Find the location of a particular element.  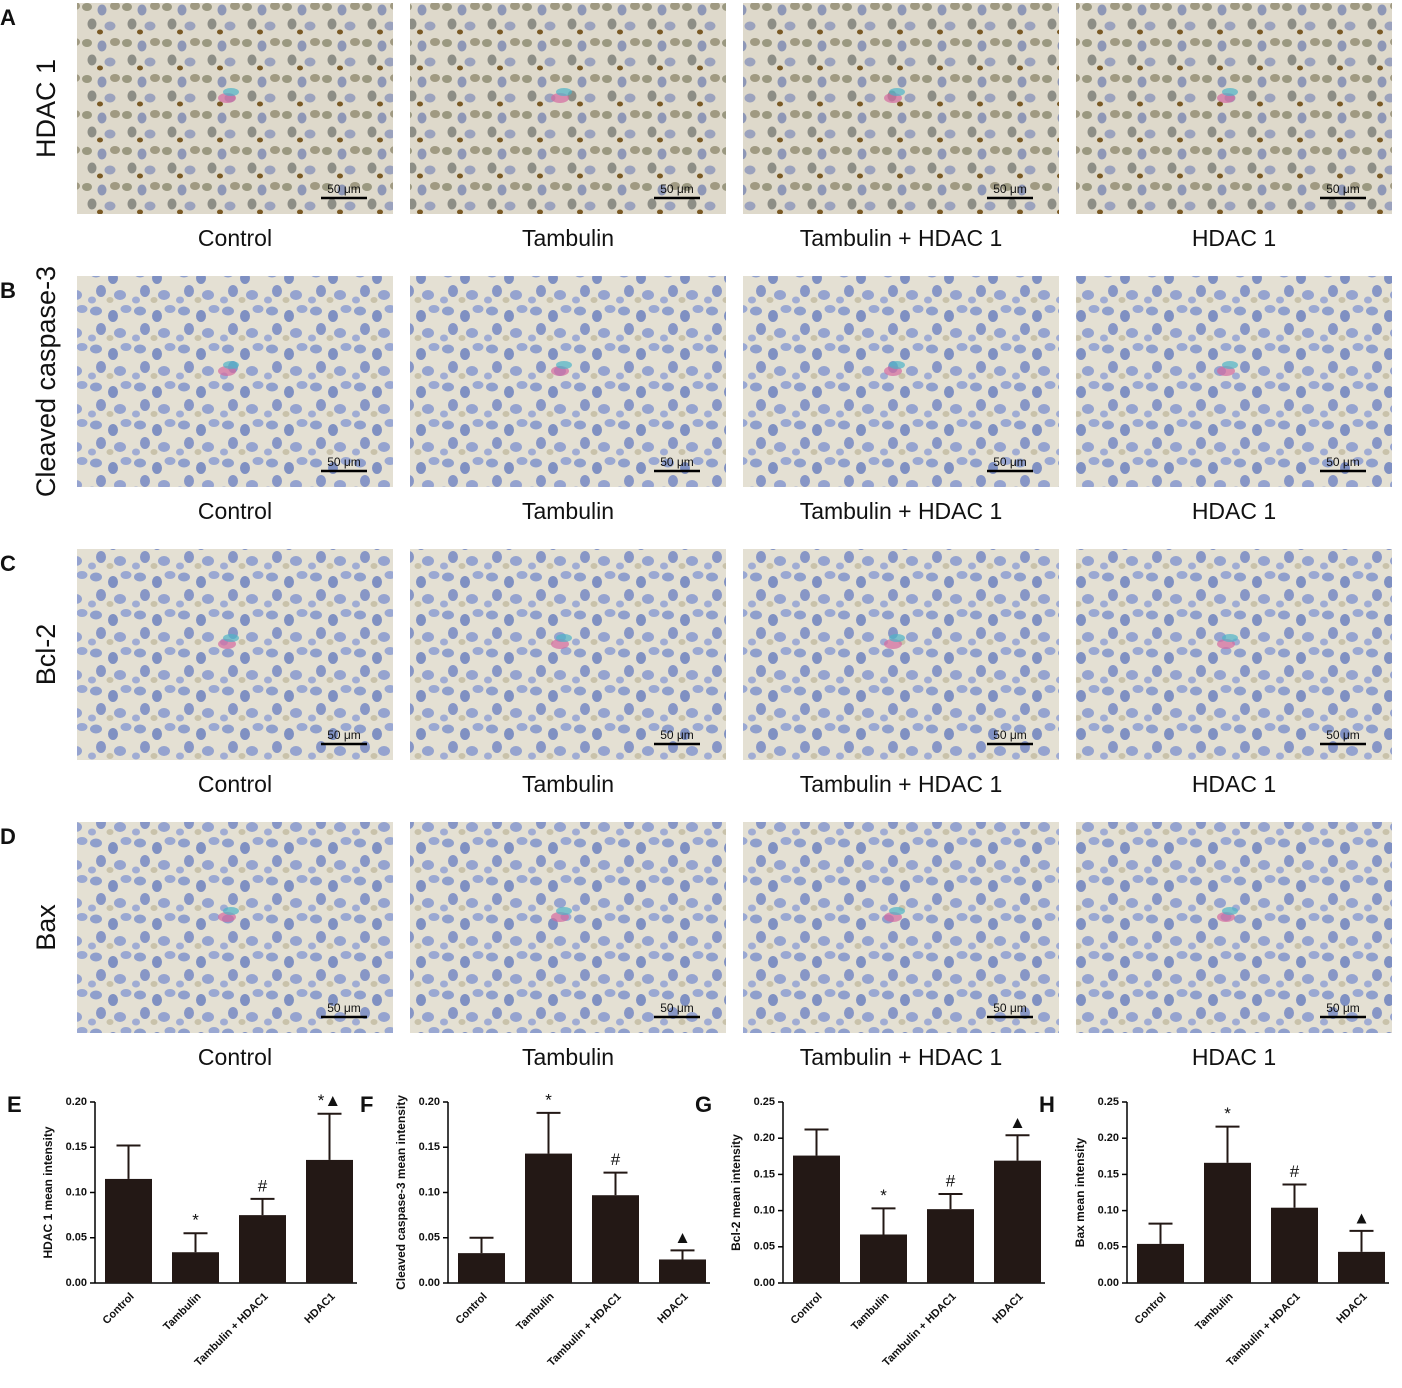

row-label: Cleaved caspase-3 is located at coordinates (46, 381).